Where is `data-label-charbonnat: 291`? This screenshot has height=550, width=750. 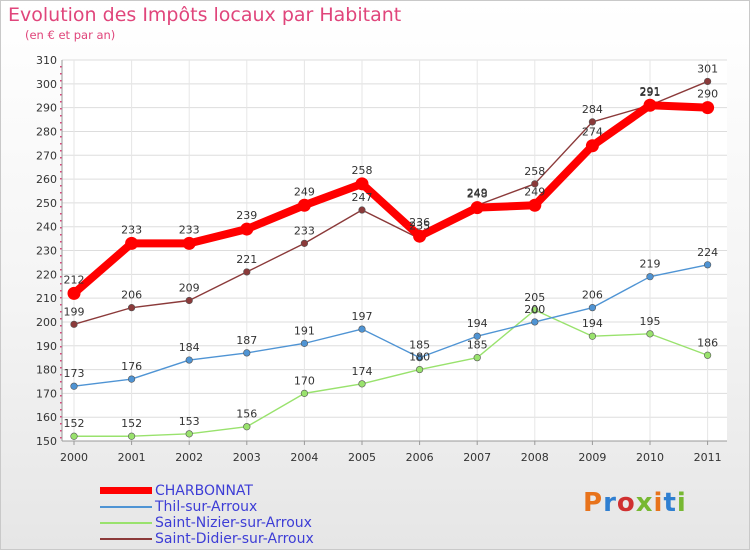
data-label-charbonnat: 291 is located at coordinates (650, 91).